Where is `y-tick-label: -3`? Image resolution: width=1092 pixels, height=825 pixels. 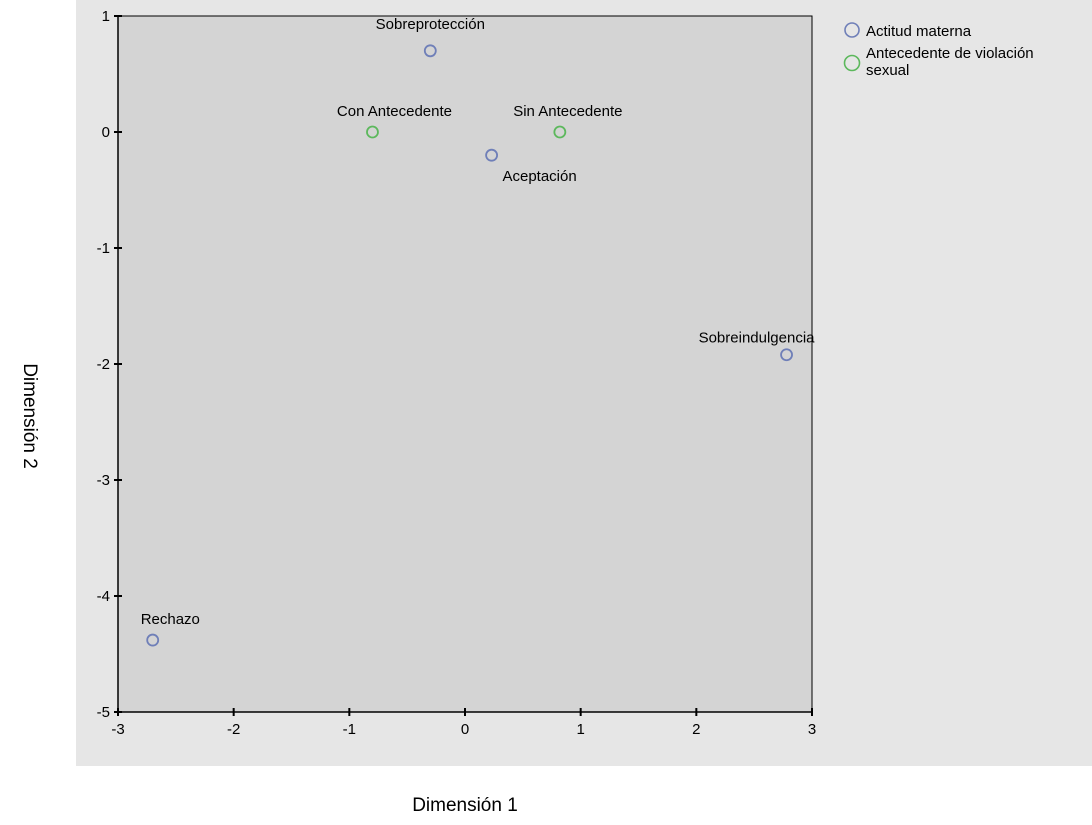 y-tick-label: -3 is located at coordinates (103, 480).